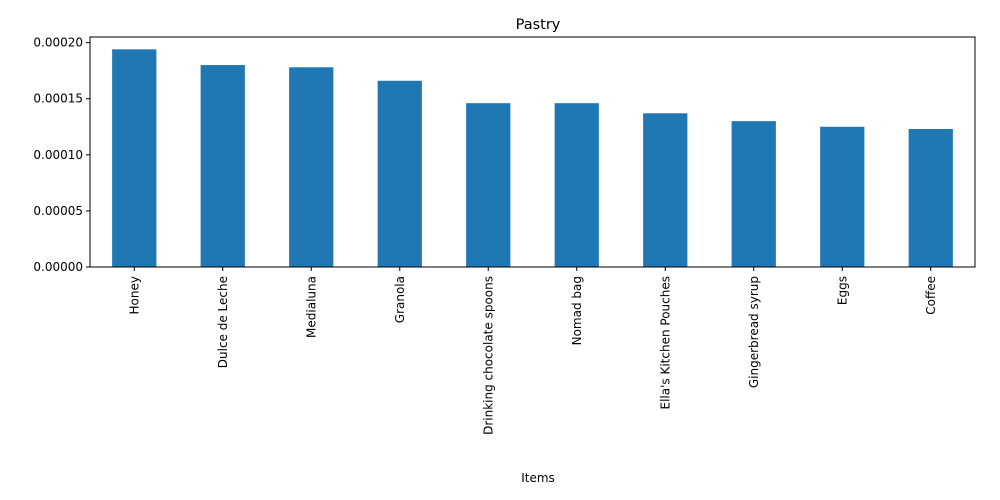 Image resolution: width=1000 pixels, height=500 pixels. I want to click on x-tick-label: Medialuna, so click(311, 307).